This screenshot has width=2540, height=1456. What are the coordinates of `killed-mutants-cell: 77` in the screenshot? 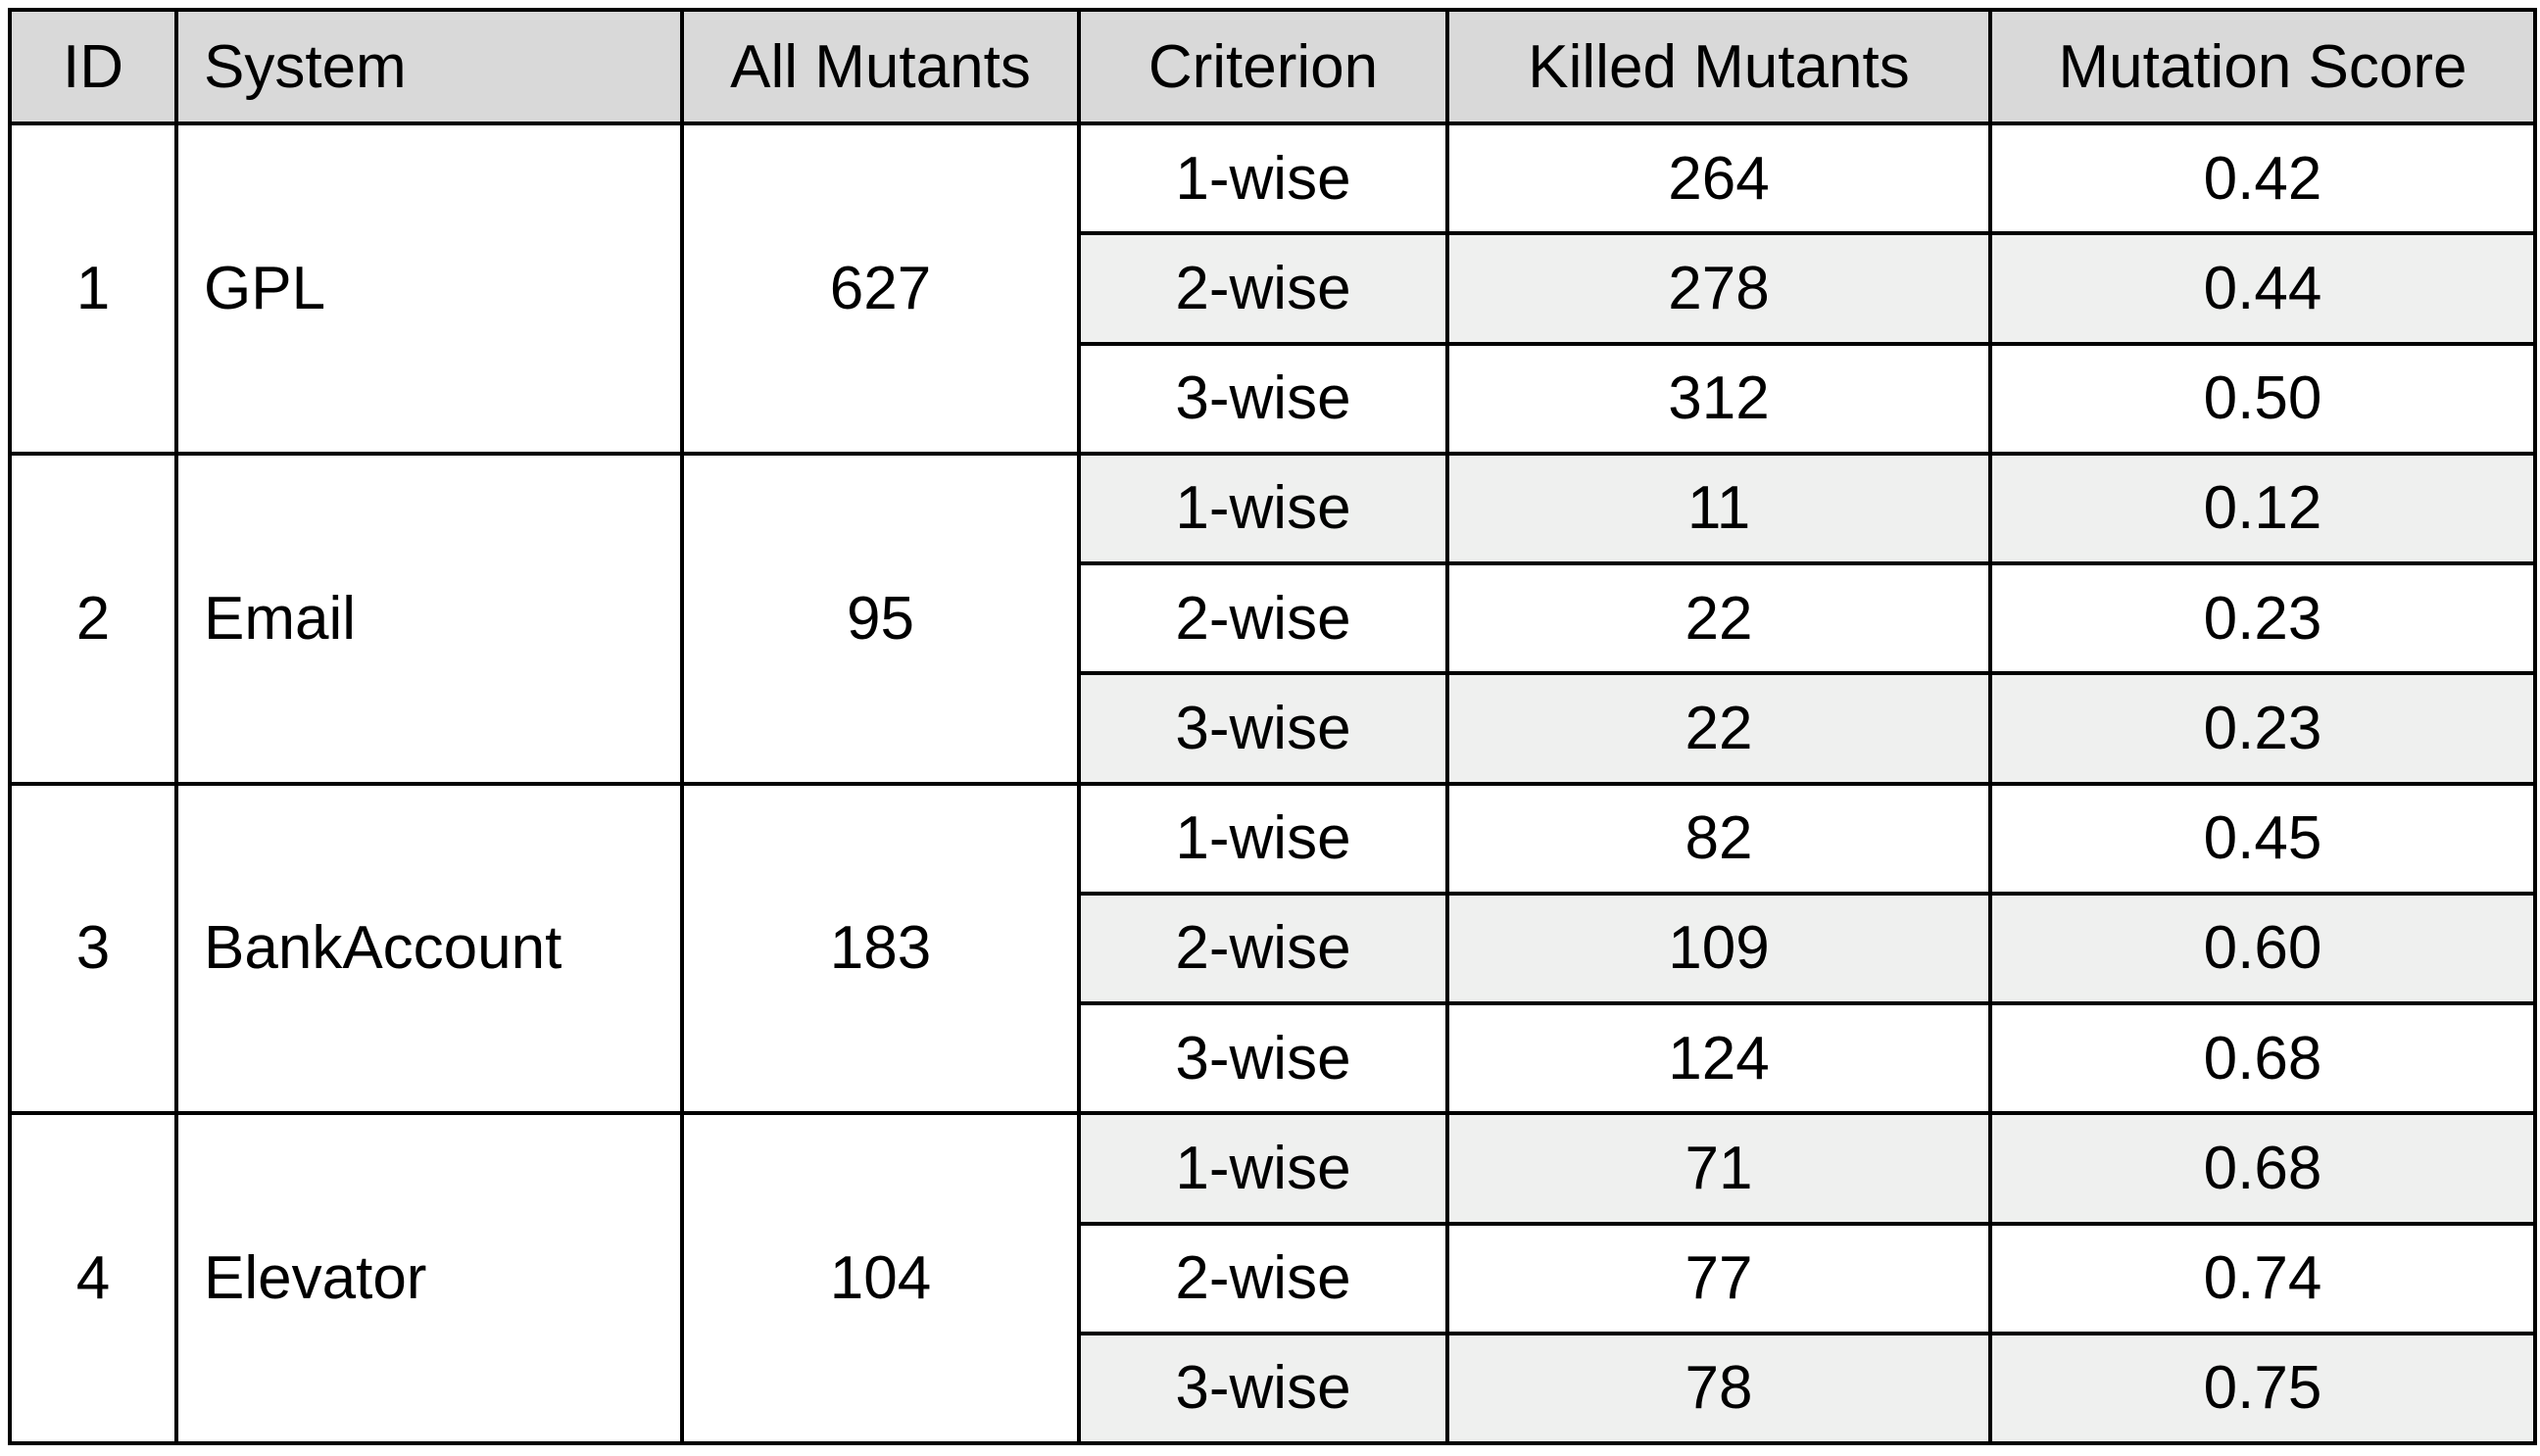 It's located at (1719, 1278).